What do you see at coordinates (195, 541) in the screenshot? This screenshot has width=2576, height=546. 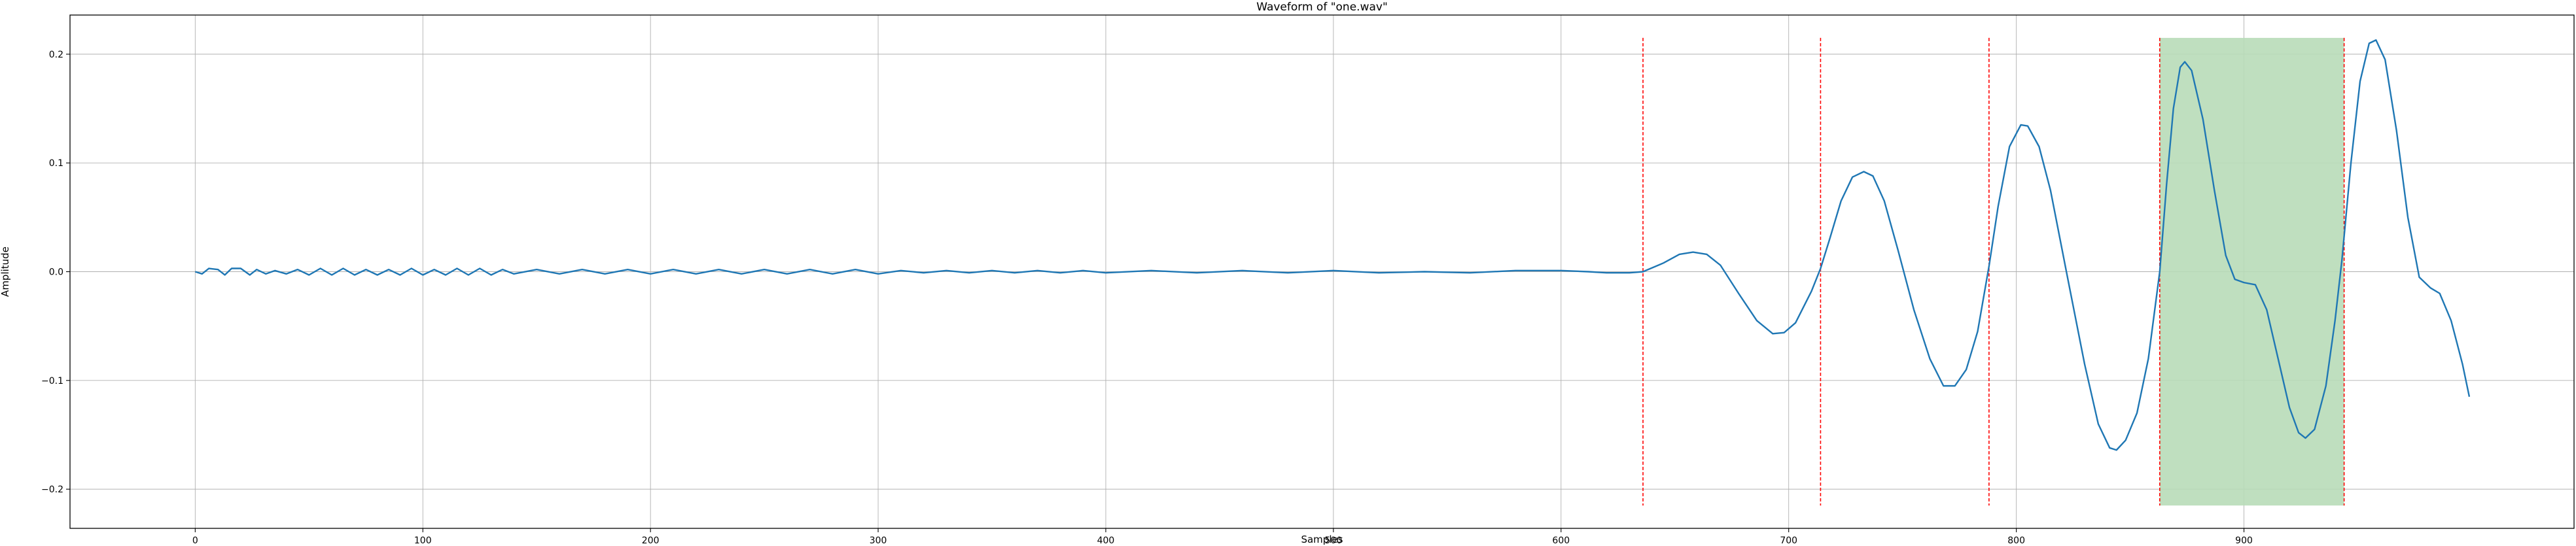 I see `x-tick-label: 0` at bounding box center [195, 541].